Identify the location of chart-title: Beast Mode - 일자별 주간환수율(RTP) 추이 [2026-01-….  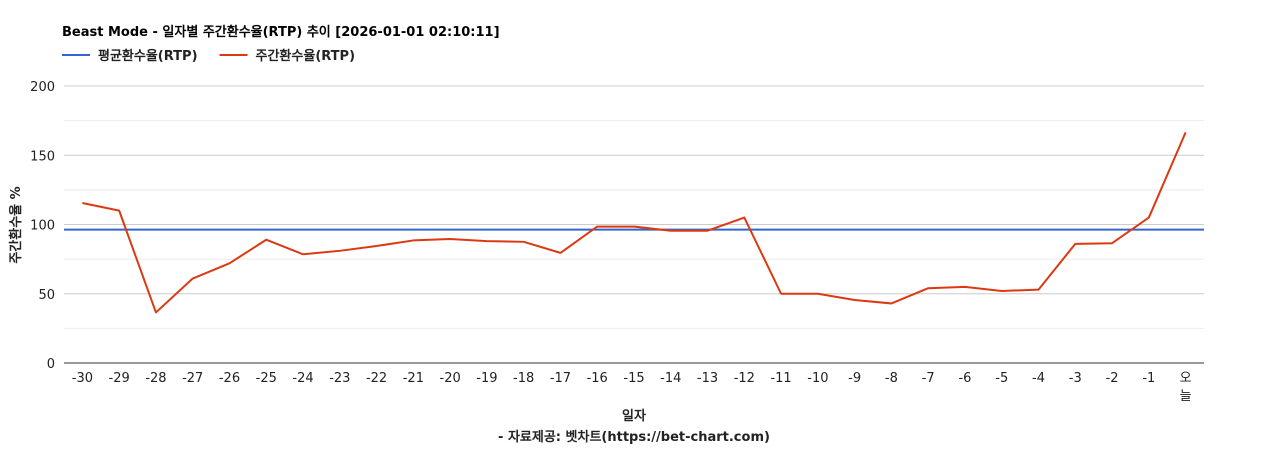
(281, 32).